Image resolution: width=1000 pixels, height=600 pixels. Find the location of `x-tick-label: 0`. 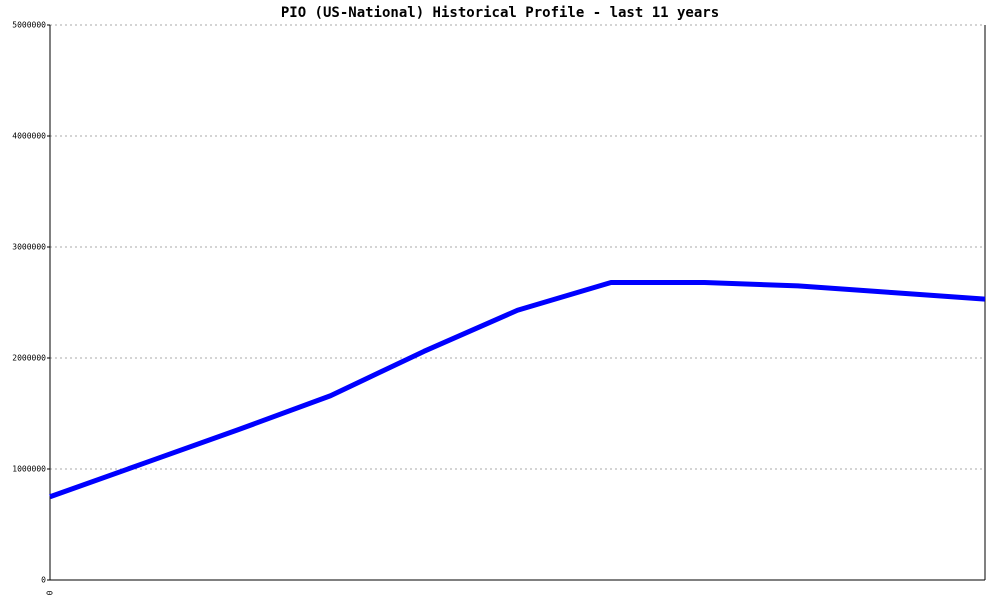

x-tick-label: 0 is located at coordinates (50, 592).